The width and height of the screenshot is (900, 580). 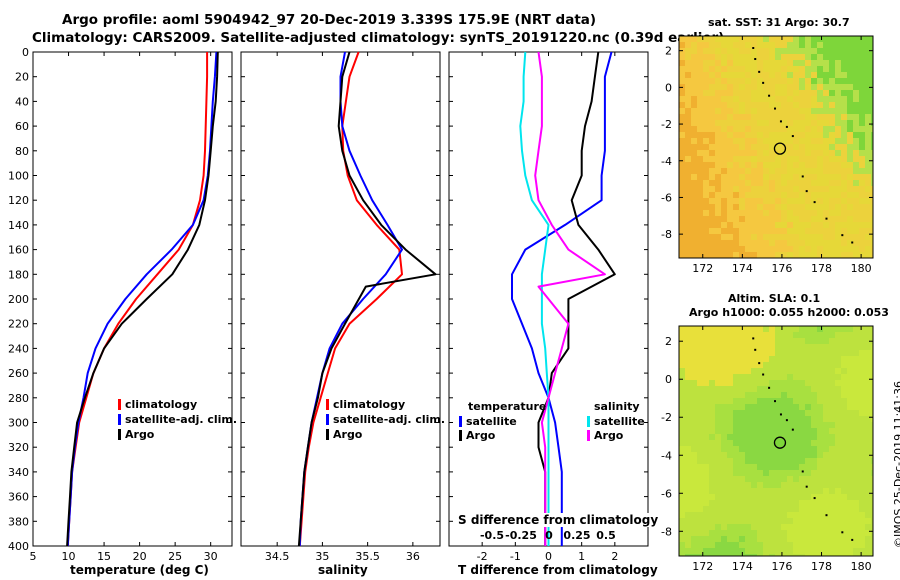 I want to click on map-0-ytick-label: -2, so click(x=666, y=124).